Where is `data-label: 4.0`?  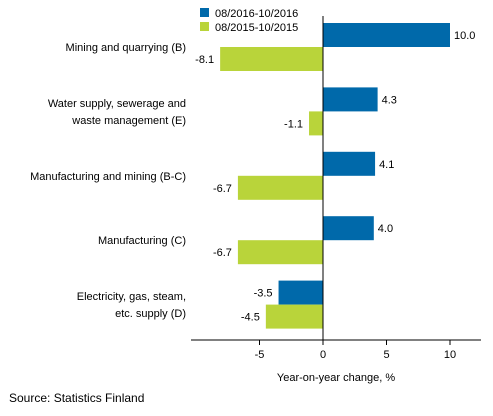 data-label: 4.0 is located at coordinates (385, 229).